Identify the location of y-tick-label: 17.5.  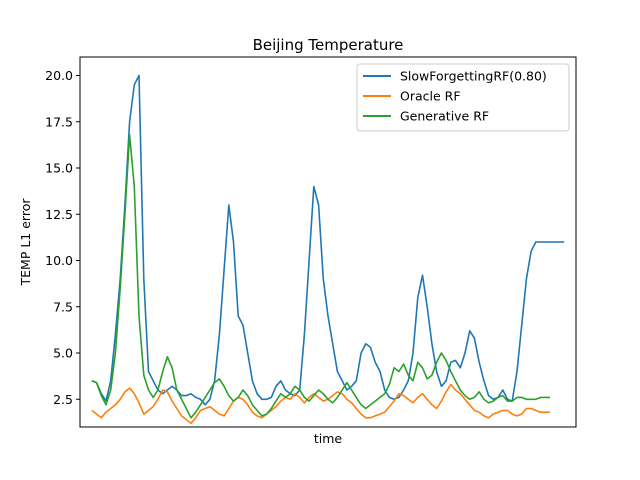
(59, 121).